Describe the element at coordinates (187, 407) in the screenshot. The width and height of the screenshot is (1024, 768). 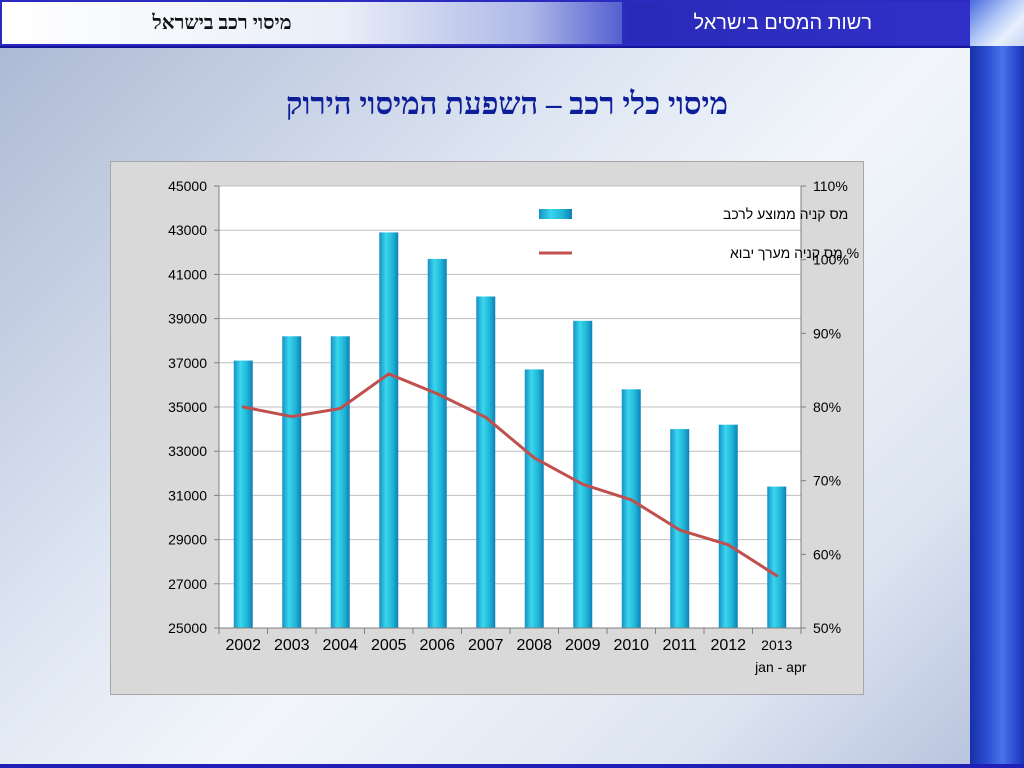
I see `y-tick-label: 35000` at that location.